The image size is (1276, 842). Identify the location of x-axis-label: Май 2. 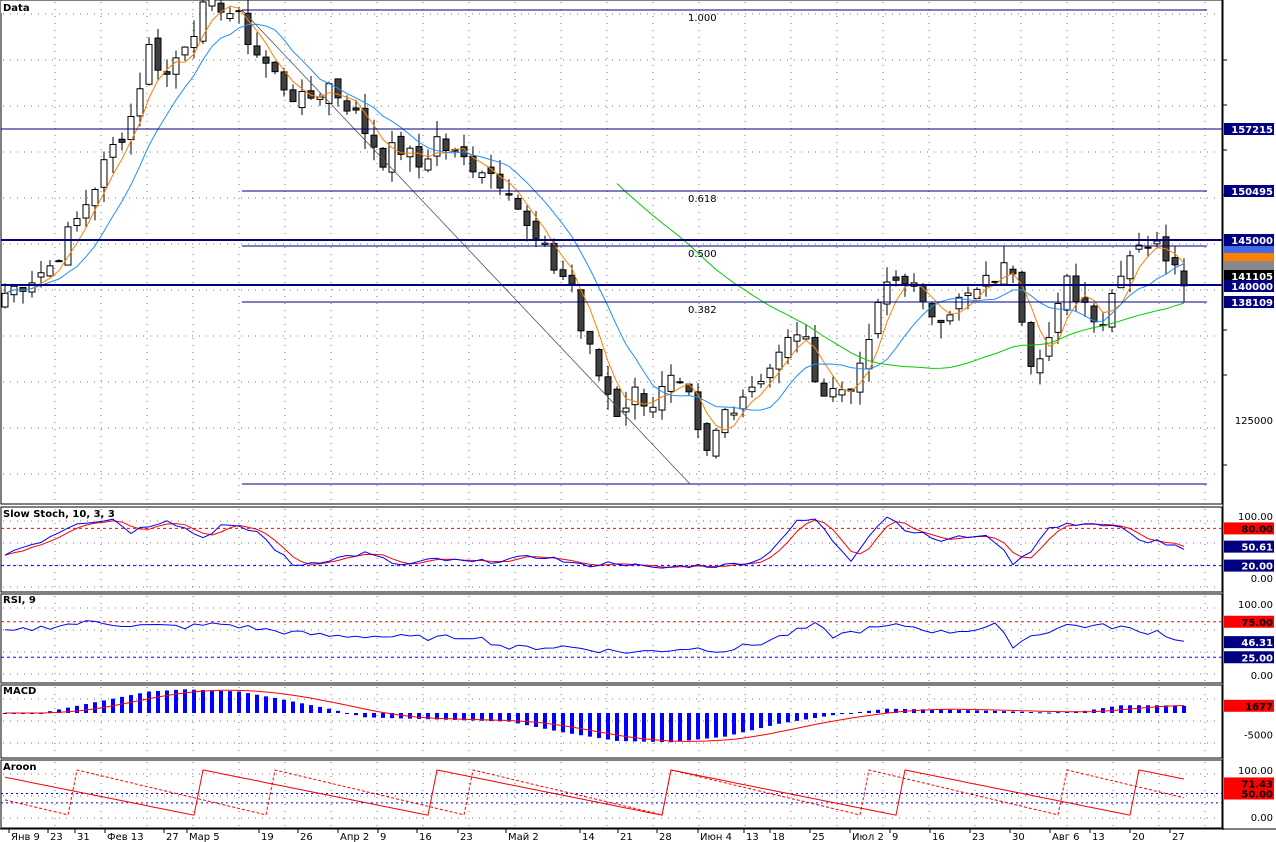
(523, 837).